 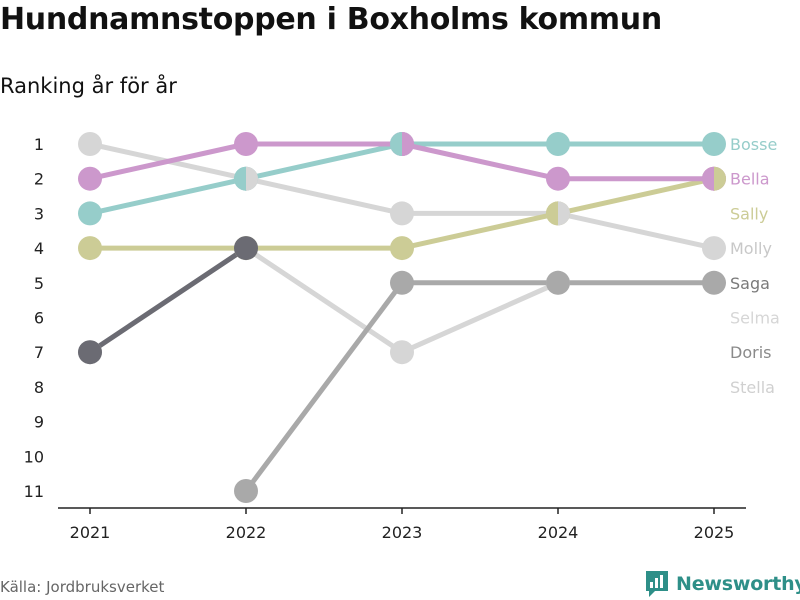 I want to click on x-tick-label: 2022, so click(x=246, y=532).